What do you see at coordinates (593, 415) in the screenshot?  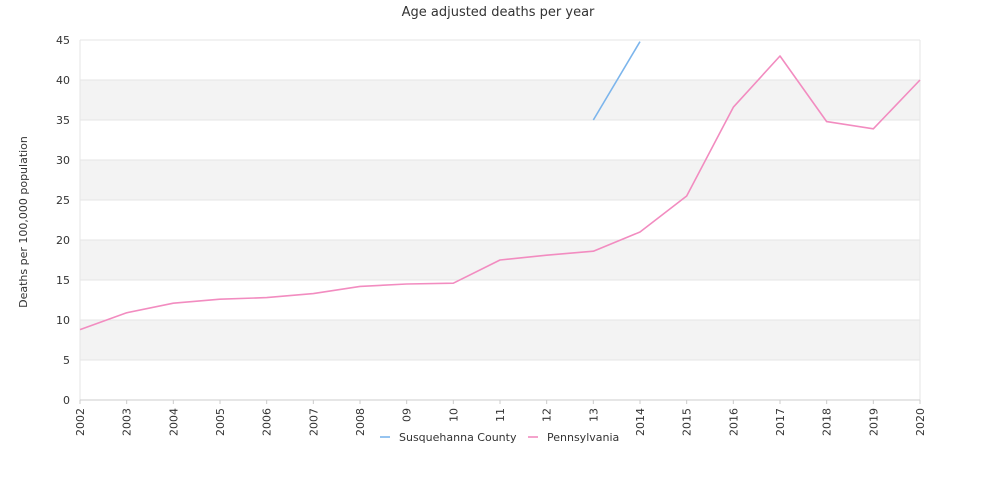 I see `x-tick-label: 13` at bounding box center [593, 415].